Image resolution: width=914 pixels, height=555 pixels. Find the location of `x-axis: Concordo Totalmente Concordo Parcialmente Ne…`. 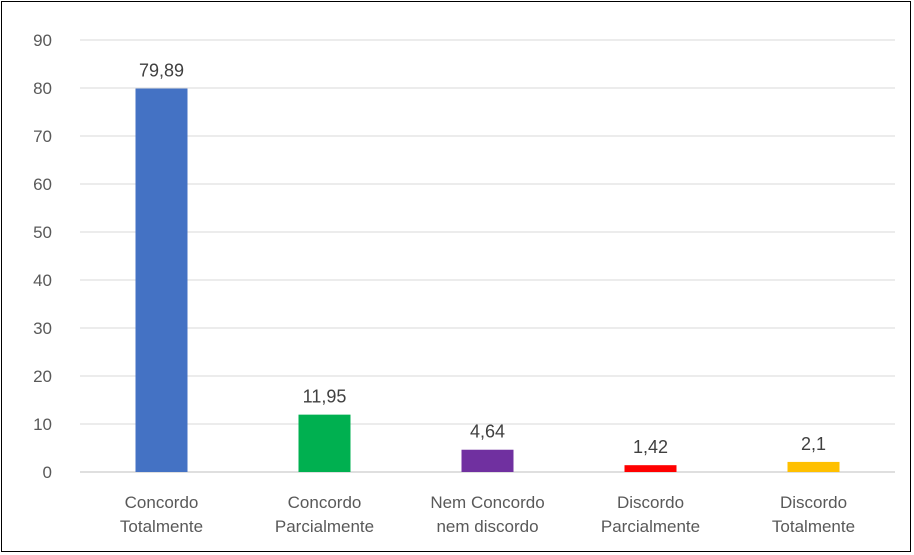

x-axis: Concordo Totalmente Concordo Parcialmente Ne… is located at coordinates (487, 514).